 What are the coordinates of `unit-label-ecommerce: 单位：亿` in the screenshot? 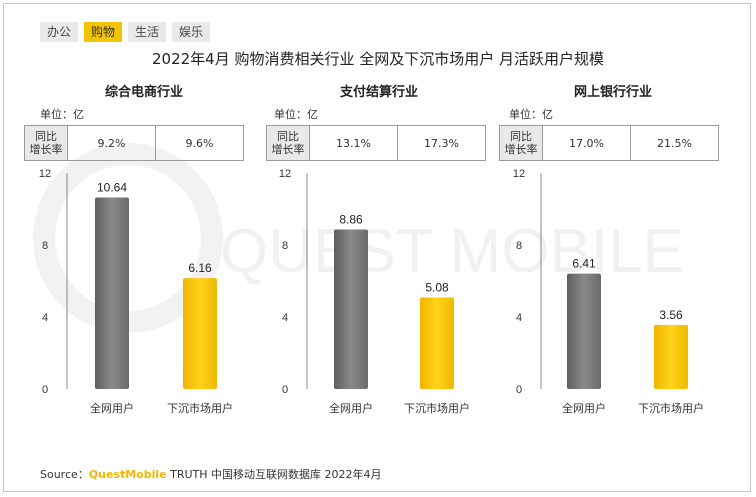 It's located at (62, 114).